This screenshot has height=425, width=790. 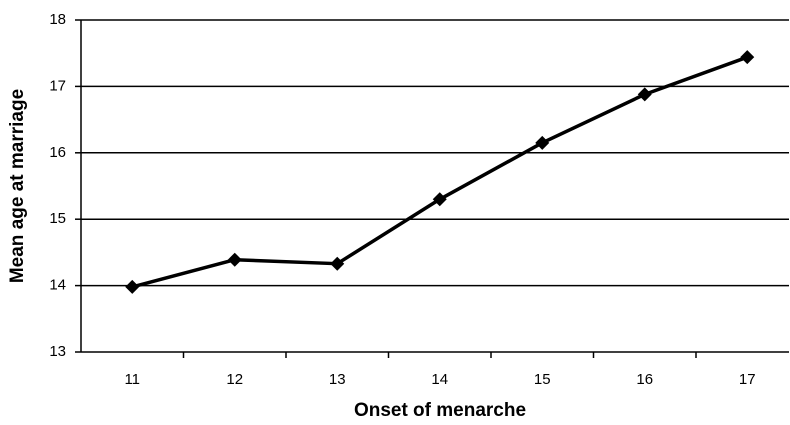 I want to click on y-tick-label: 16, so click(x=57, y=152).